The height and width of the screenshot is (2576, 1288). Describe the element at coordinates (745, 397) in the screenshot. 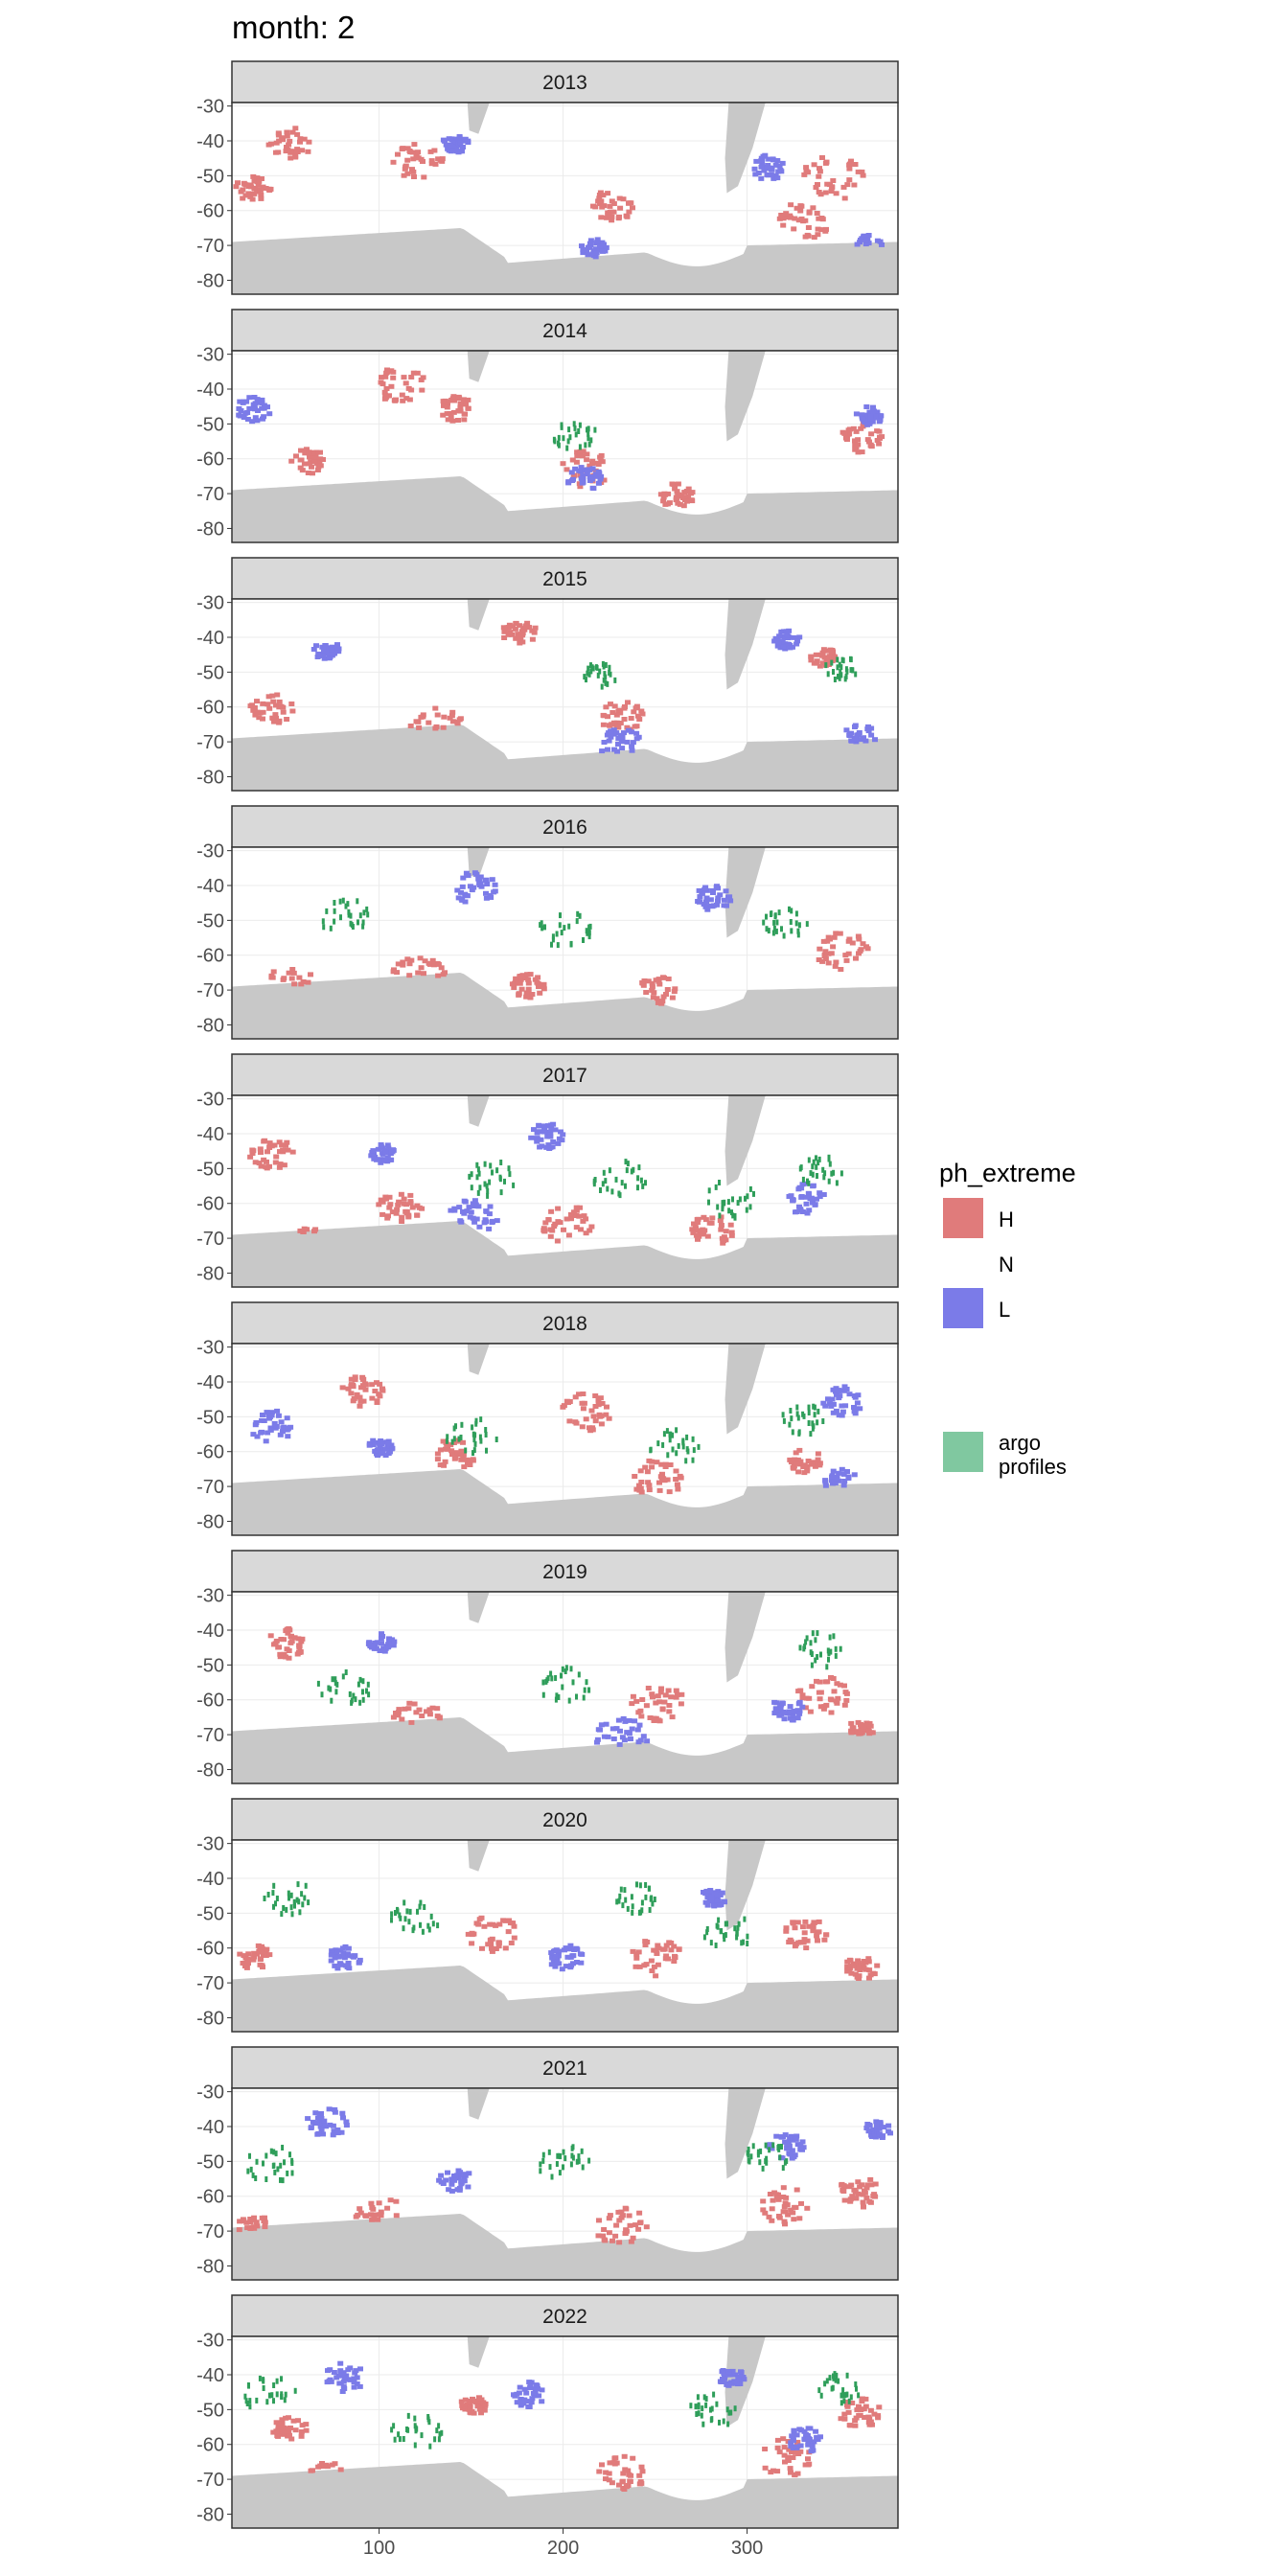

I see `south-america-landmass` at that location.